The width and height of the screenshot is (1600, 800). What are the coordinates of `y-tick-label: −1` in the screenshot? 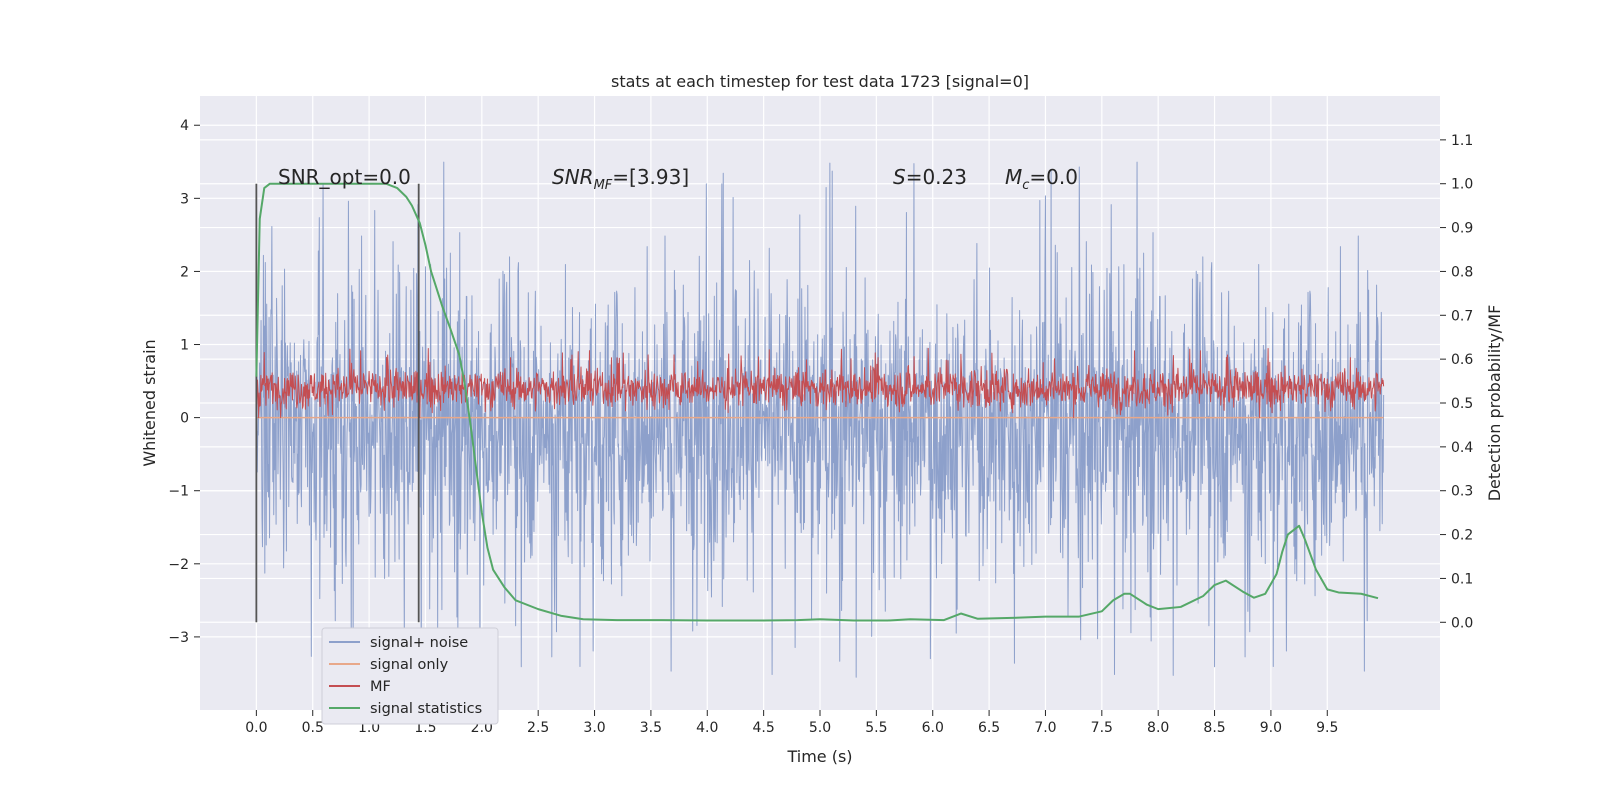 It's located at (178, 492).